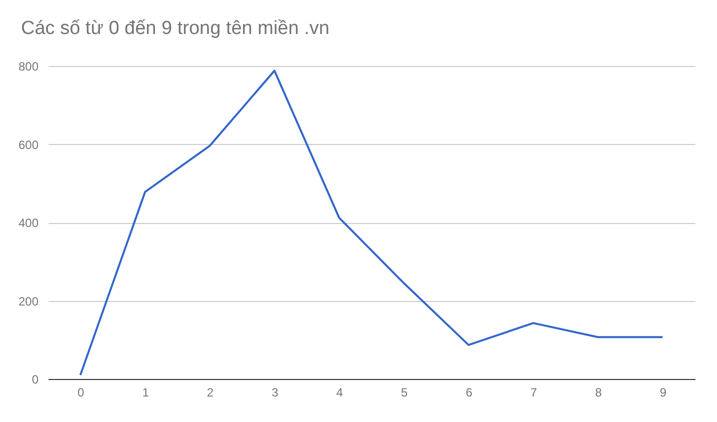  Describe the element at coordinates (146, 393) in the screenshot. I see `x-tick-label: 1` at that location.